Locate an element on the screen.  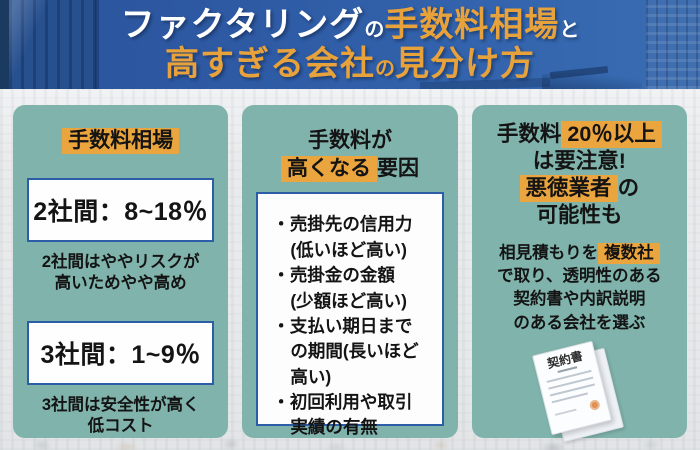
two-party-note-line1: 2社間はややリスクが is located at coordinates (120, 261).